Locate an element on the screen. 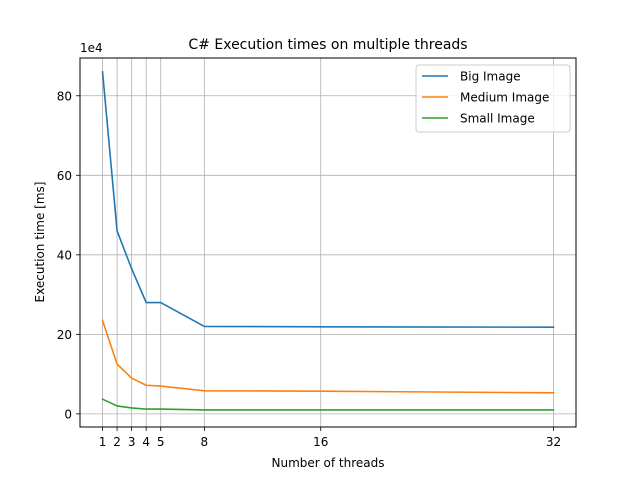  x-tick-label: 5 is located at coordinates (161, 442).